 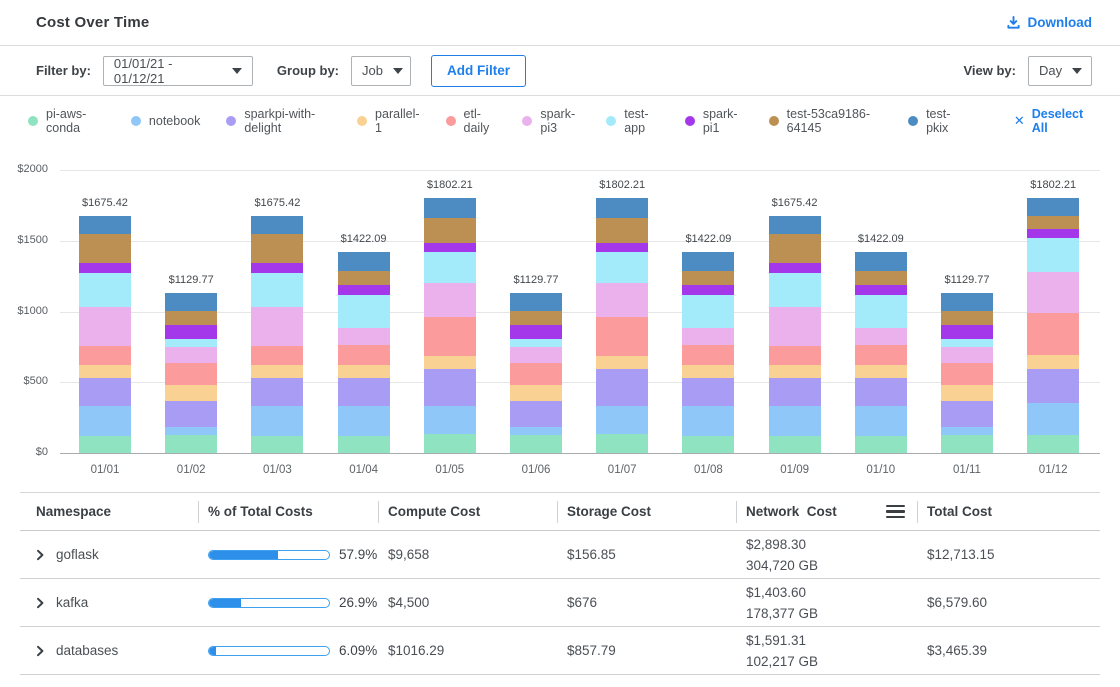 I want to click on legend-item-pi-aws-conda: pi-aws-conda, so click(x=66, y=121).